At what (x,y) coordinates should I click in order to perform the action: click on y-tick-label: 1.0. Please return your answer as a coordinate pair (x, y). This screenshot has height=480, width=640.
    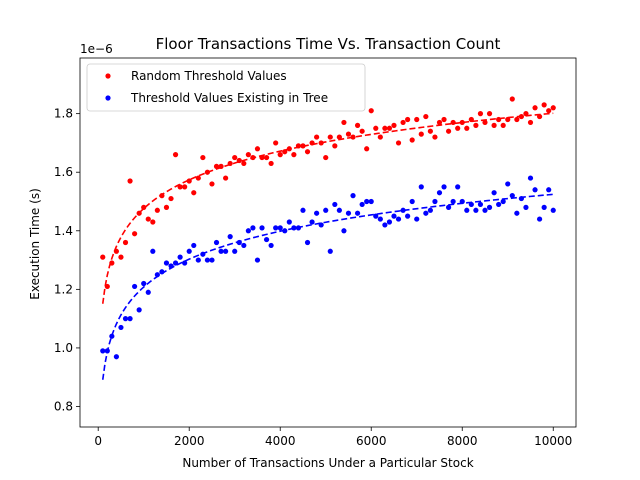
    Looking at the image, I should click on (63, 348).